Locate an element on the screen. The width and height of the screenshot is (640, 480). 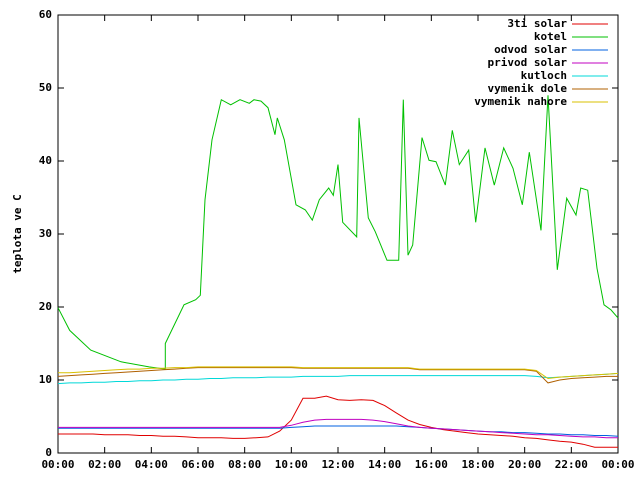
x-tick-label: 10:00 is located at coordinates (291, 464).